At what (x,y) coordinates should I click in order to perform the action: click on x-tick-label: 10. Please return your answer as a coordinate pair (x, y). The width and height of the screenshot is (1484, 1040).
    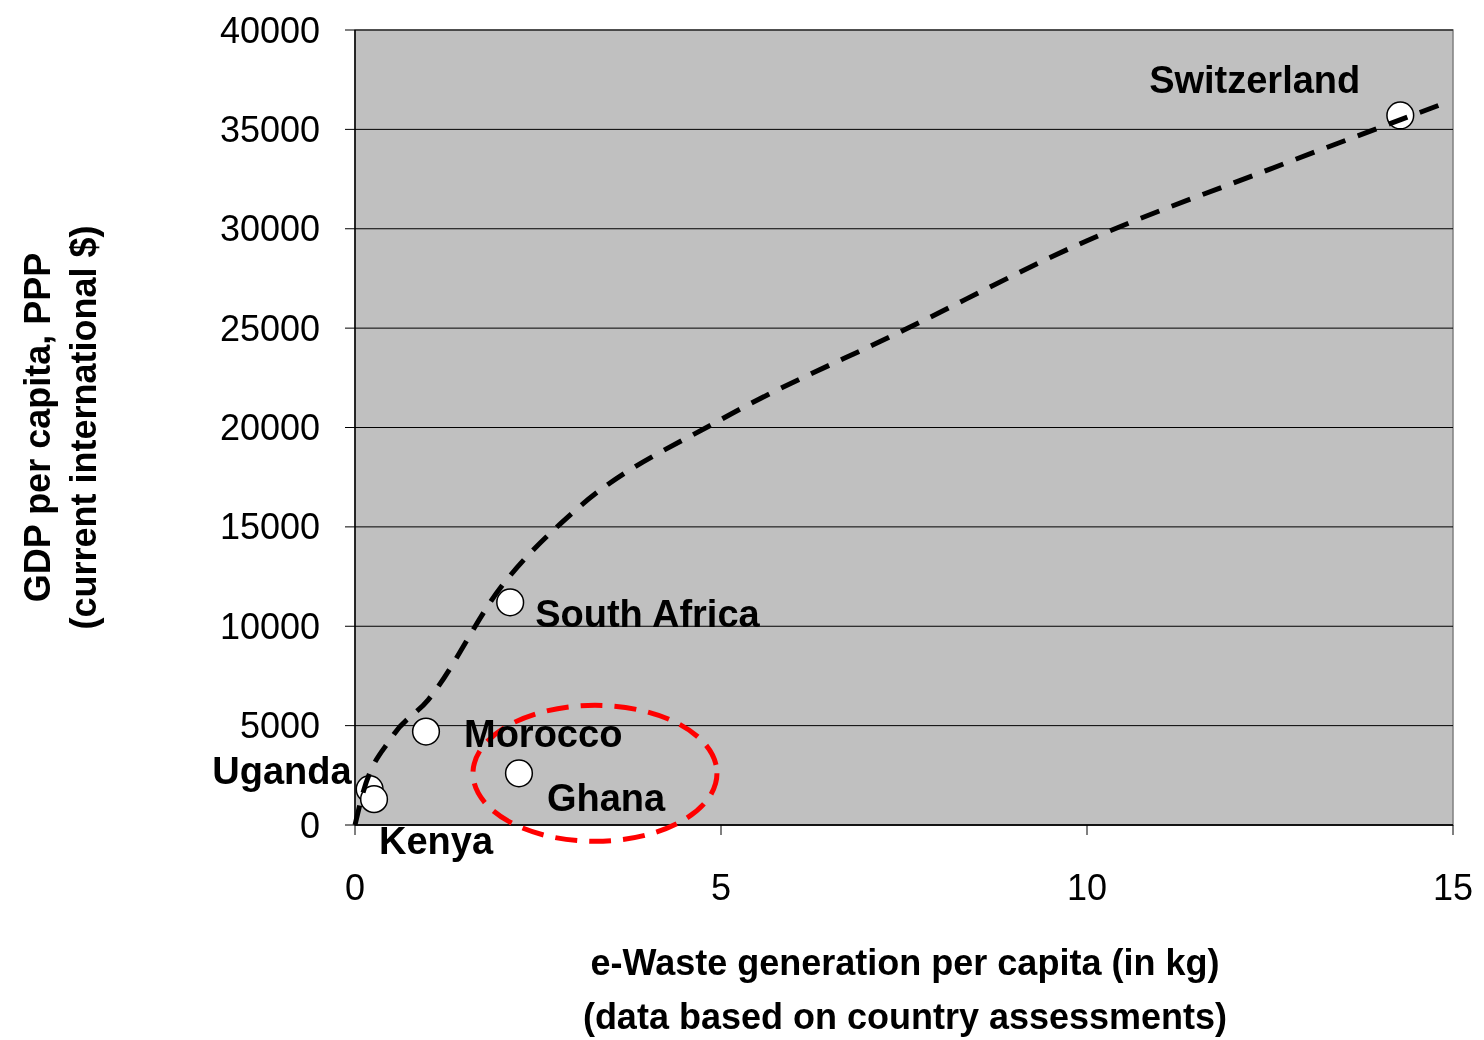
    Looking at the image, I should click on (1087, 887).